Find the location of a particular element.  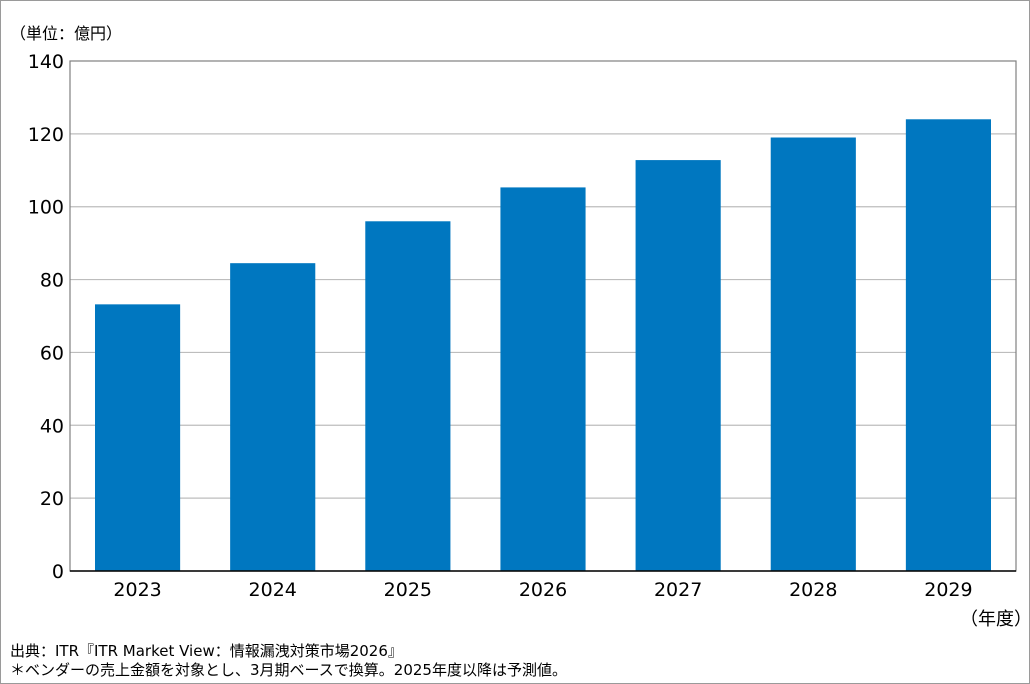

y-tick-label: 40 is located at coordinates (52, 426).